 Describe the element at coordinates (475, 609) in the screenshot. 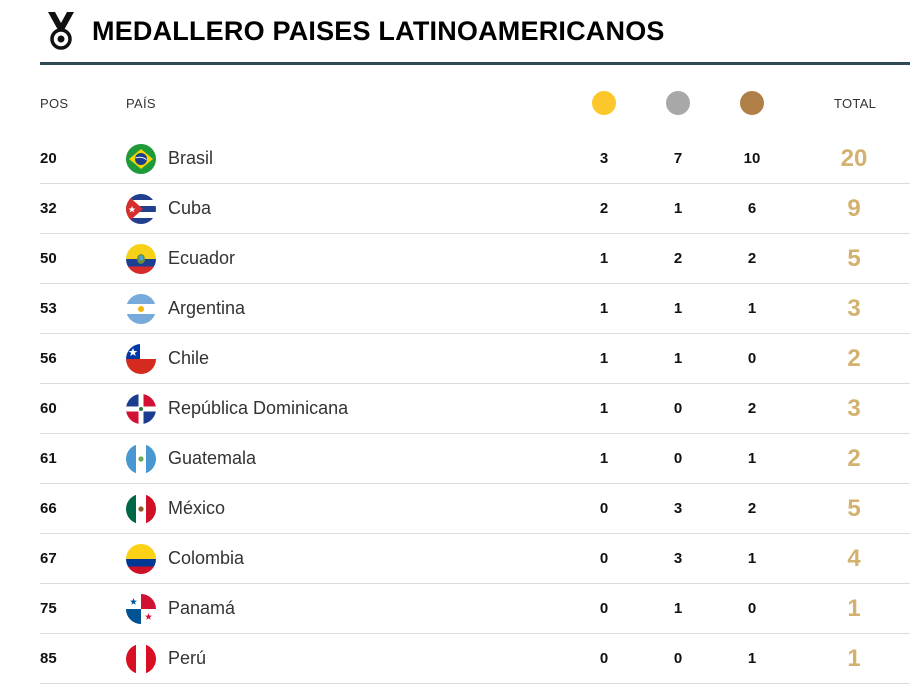

I see `table-row: 75 Panamá 0 1 0 1` at that location.